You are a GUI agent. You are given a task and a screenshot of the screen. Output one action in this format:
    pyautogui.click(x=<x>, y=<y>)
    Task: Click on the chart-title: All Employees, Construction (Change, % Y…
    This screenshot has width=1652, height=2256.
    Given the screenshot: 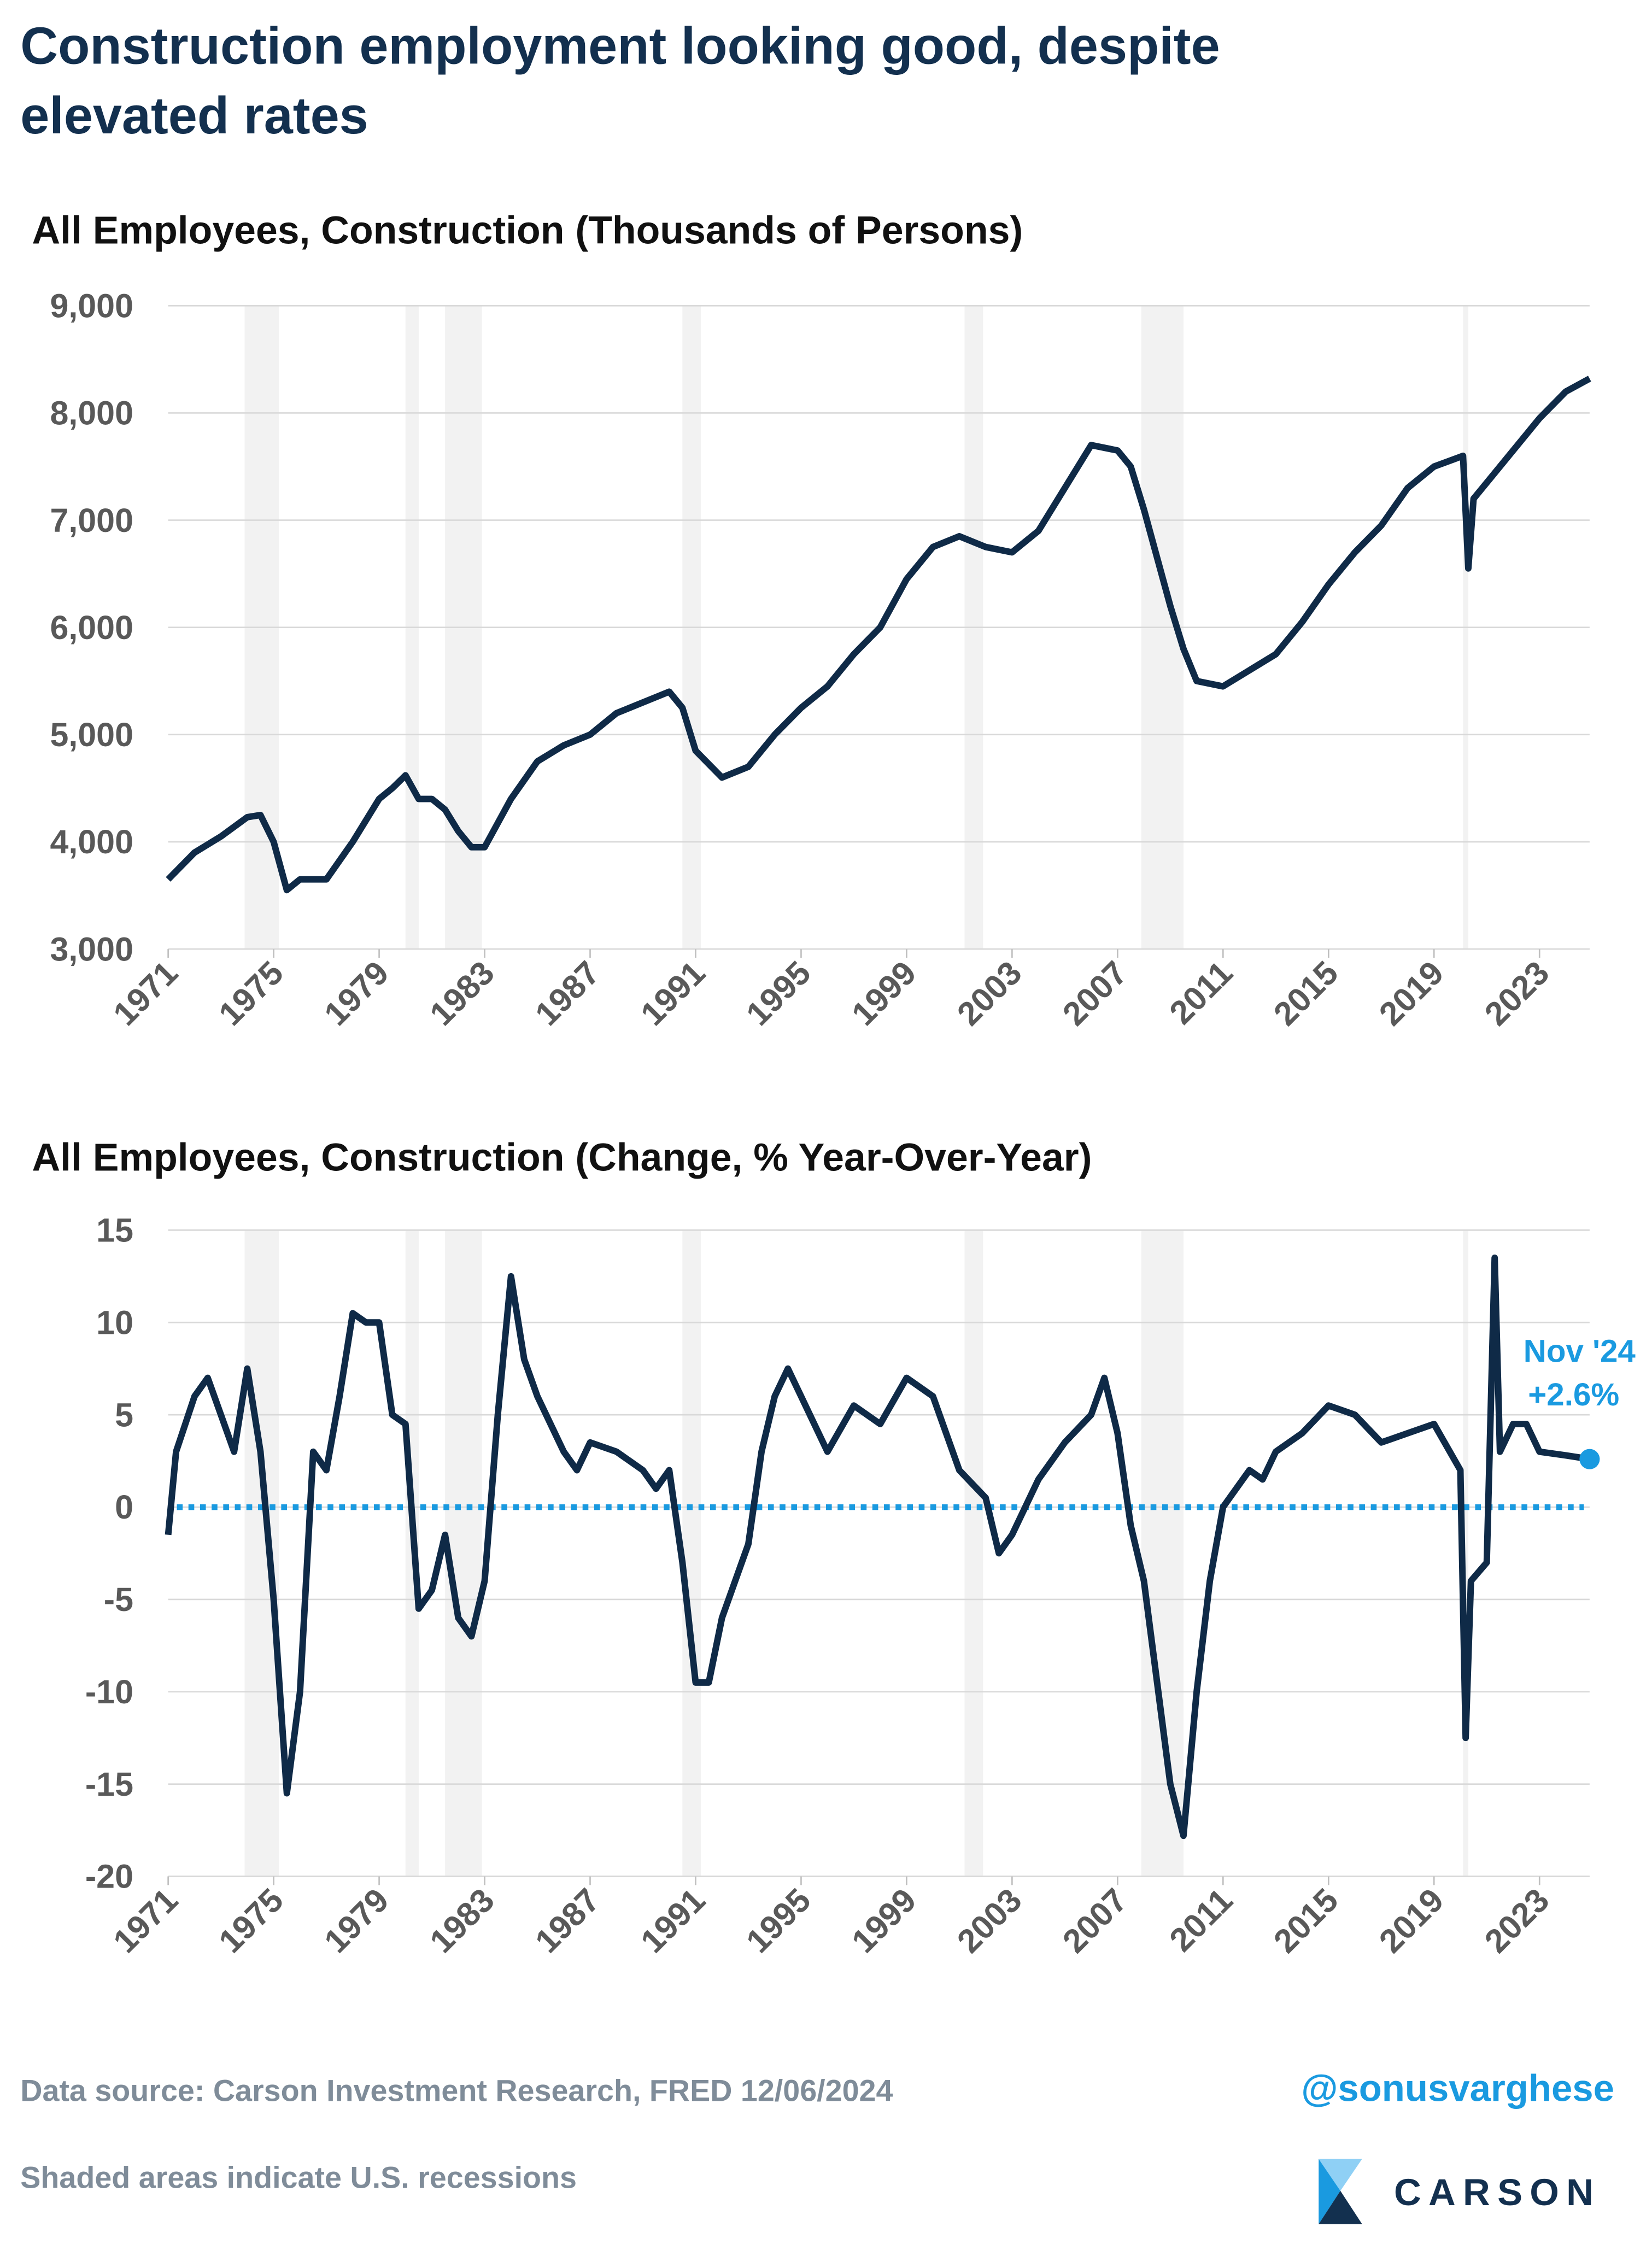 What is the action you would take?
    pyautogui.click(x=562, y=1158)
    